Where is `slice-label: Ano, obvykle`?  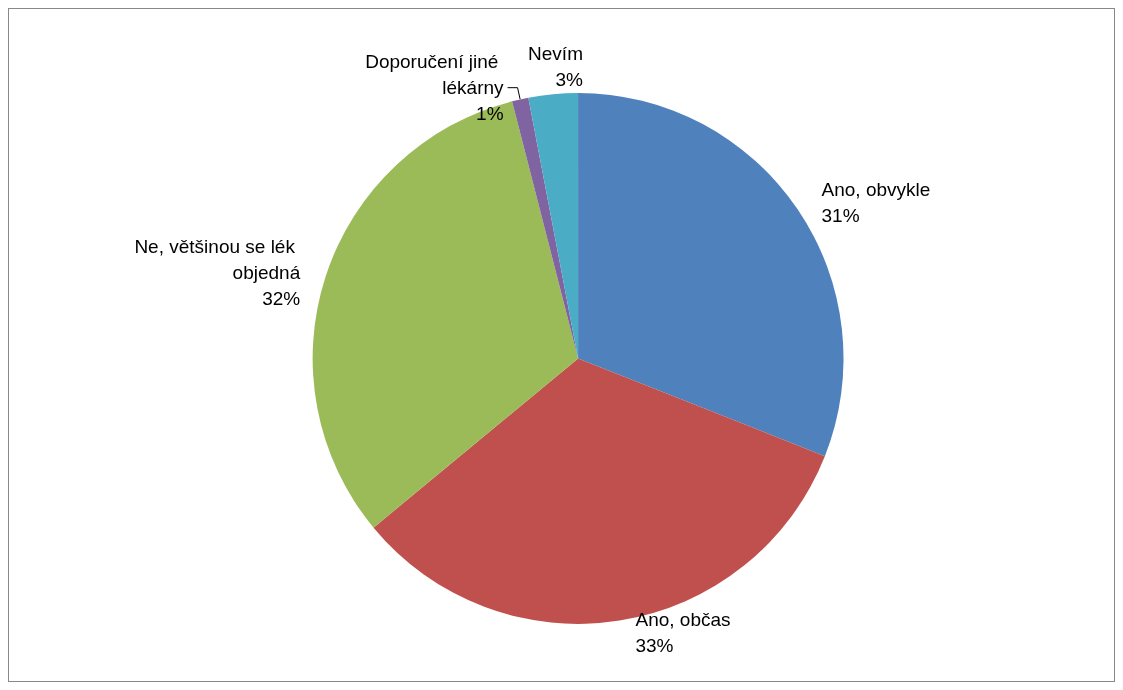
slice-label: Ano, obvykle is located at coordinates (876, 189).